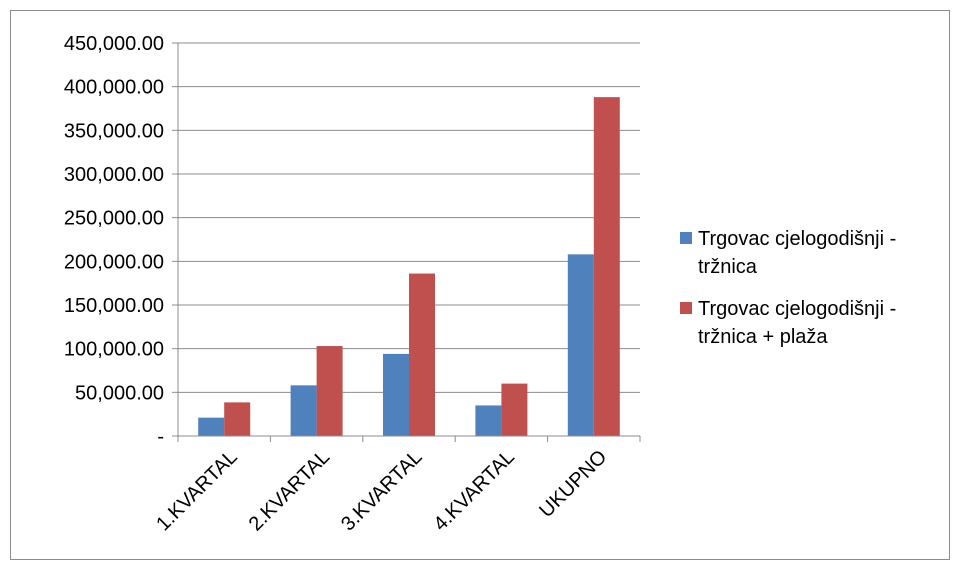  What do you see at coordinates (473, 490) in the screenshot?
I see `x-tick-label: 4.KVARTAL` at bounding box center [473, 490].